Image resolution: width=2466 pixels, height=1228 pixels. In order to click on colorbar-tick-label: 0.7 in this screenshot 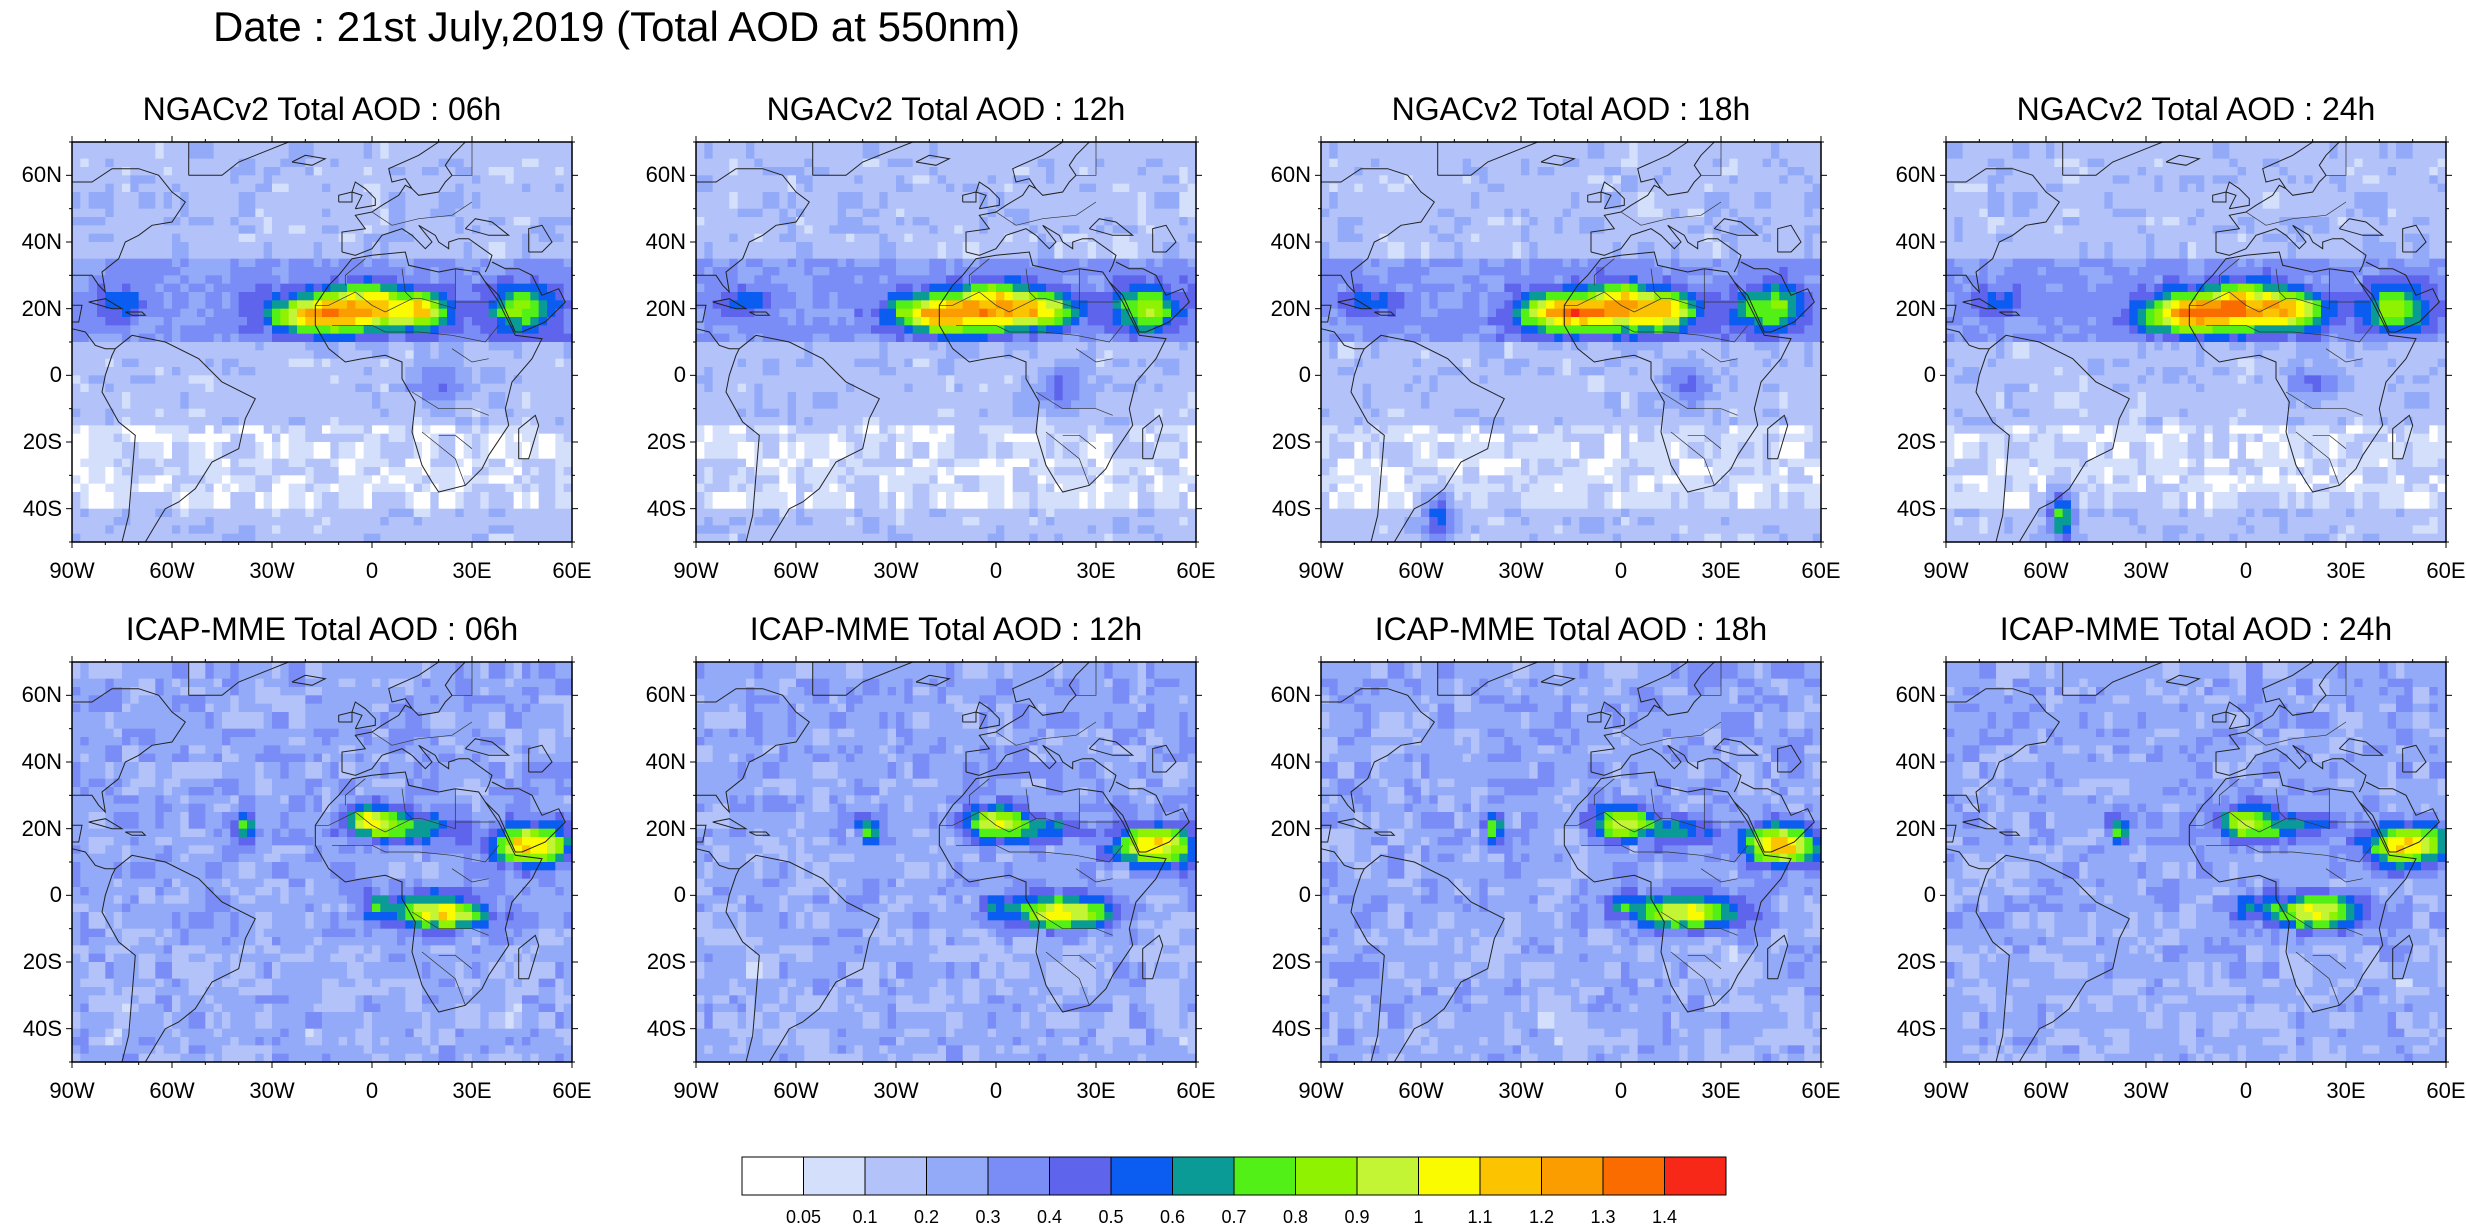, I will do `click(1234, 1217)`.